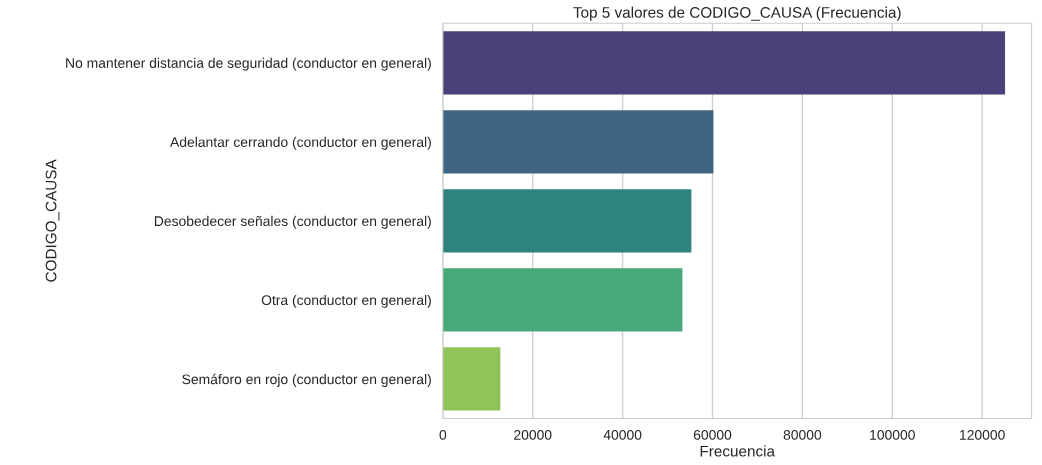 This screenshot has height=465, width=1042. Describe the element at coordinates (443, 434) in the screenshot. I see `x-tick-label: 0` at that location.